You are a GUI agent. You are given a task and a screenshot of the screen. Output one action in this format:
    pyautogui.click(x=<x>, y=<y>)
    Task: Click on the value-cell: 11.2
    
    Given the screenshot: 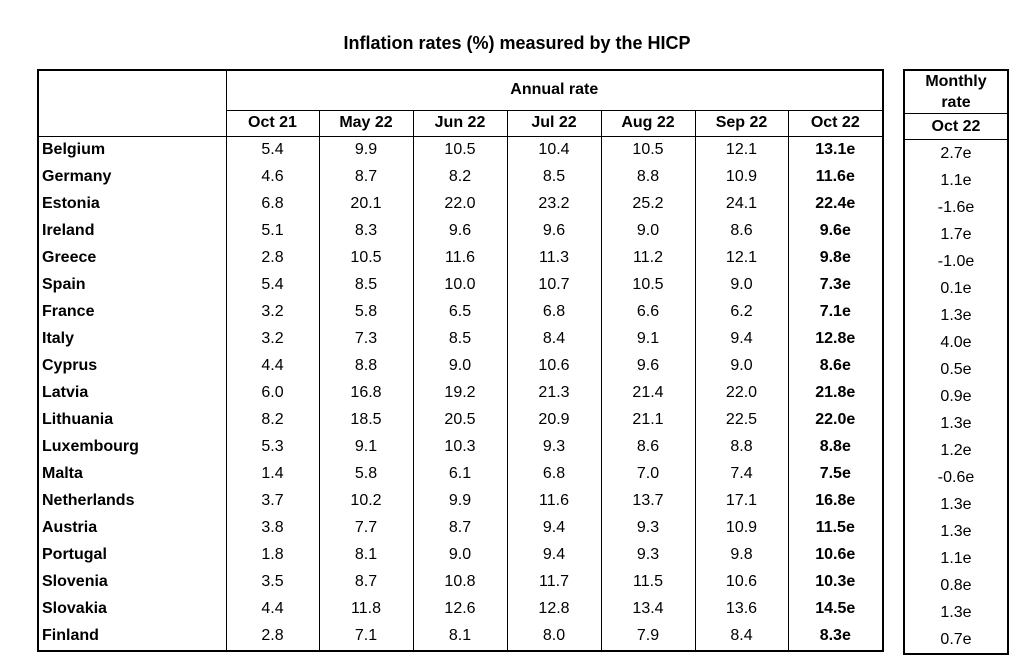 What is the action you would take?
    pyautogui.click(x=648, y=258)
    